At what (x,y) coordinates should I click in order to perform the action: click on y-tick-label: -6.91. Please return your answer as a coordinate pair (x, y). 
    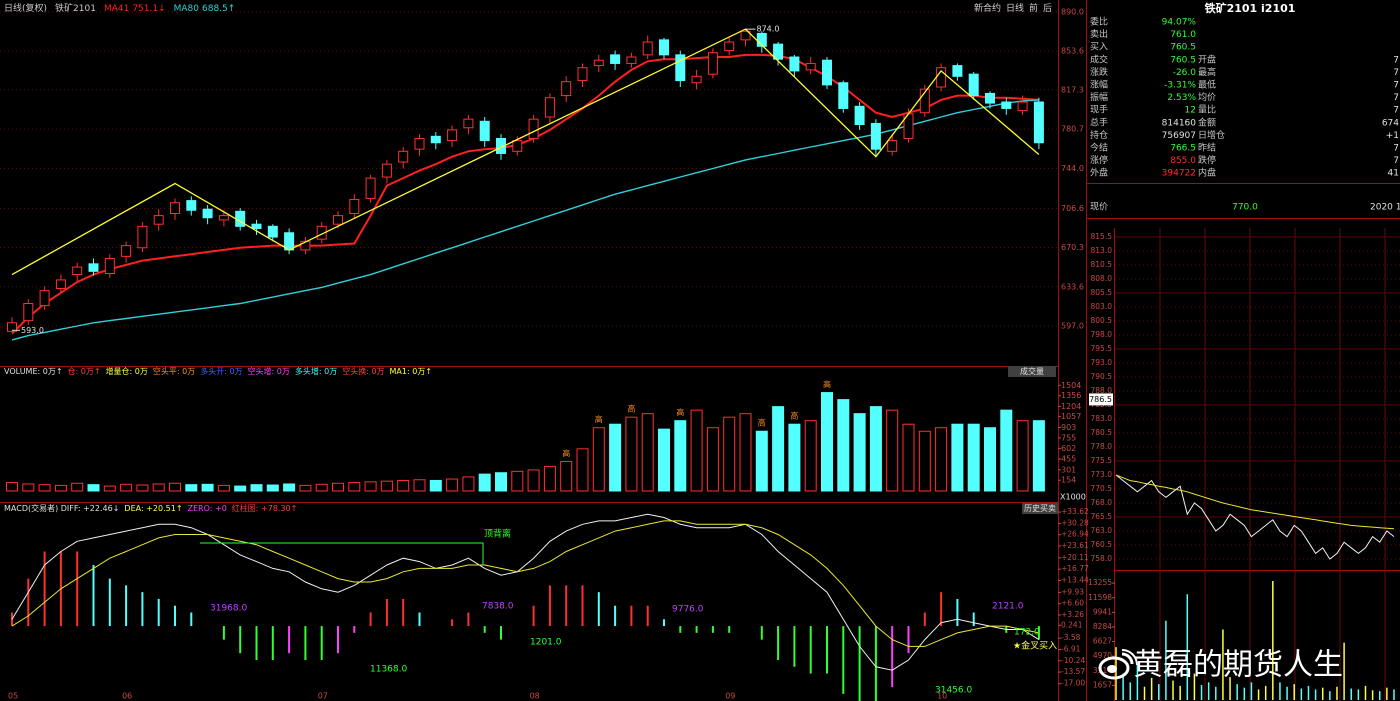
    Looking at the image, I should click on (1071, 649).